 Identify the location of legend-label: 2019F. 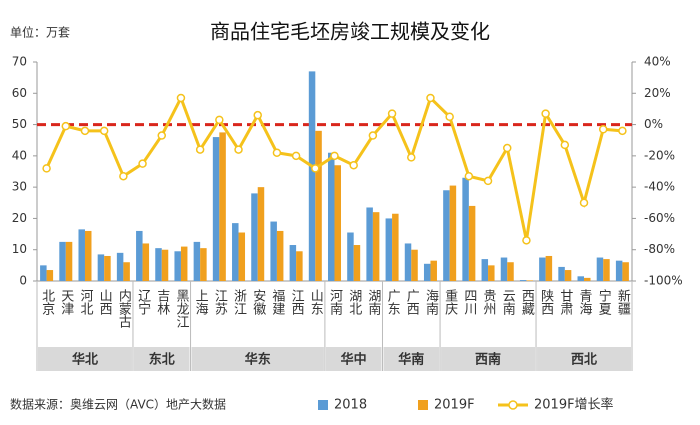
(454, 405).